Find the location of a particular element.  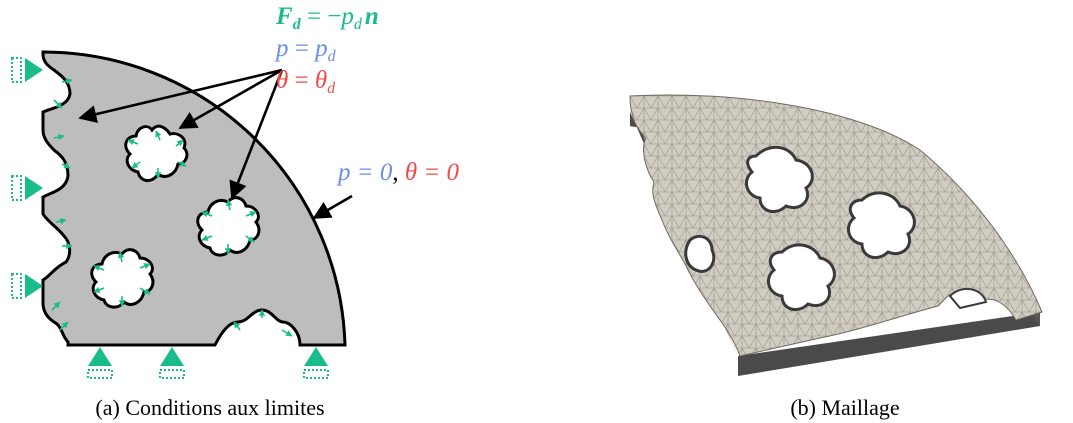

eq-pressure: p = pd is located at coordinates (305, 50).